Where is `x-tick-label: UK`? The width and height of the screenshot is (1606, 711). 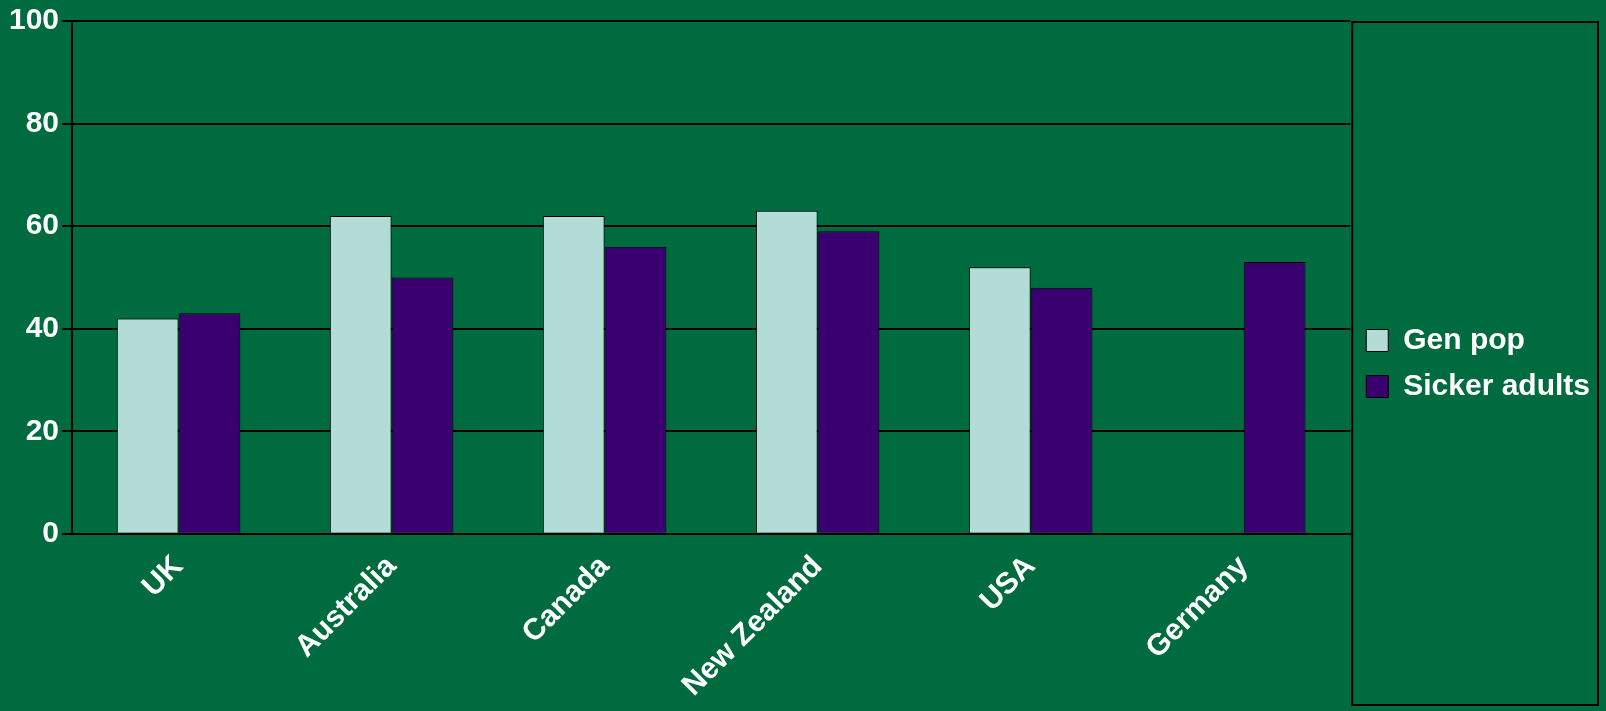 x-tick-label: UK is located at coordinates (161, 575).